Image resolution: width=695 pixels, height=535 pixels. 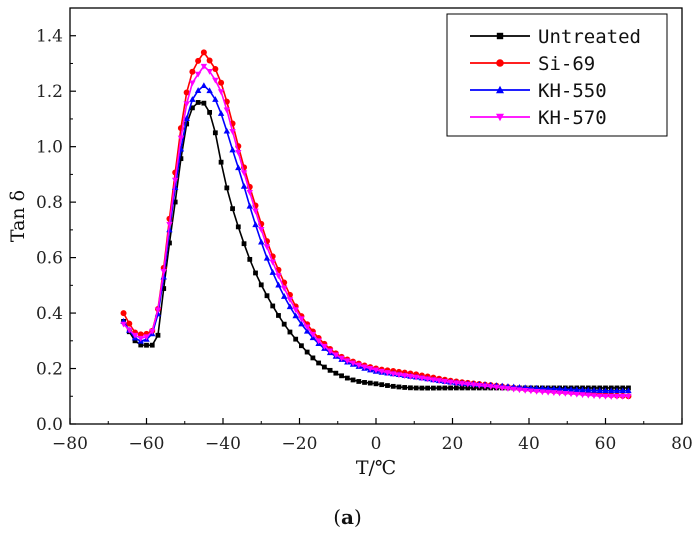 I want to click on caption-label: a, so click(x=347, y=517).